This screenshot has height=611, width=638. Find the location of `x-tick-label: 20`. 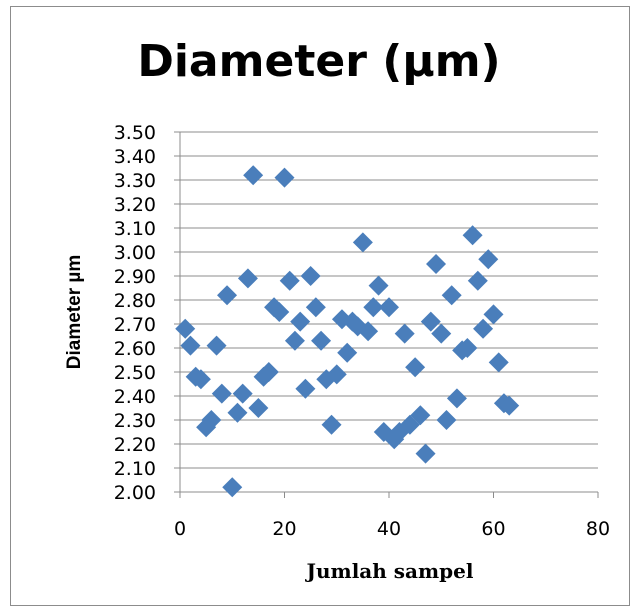

x-tick-label: 20 is located at coordinates (284, 529).